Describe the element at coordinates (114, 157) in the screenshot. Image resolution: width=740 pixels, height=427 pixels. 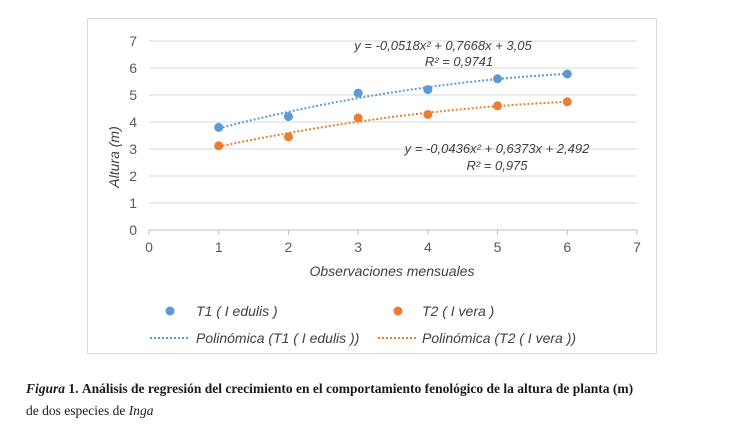
I see `y-axis-label: Altura (m)` at that location.